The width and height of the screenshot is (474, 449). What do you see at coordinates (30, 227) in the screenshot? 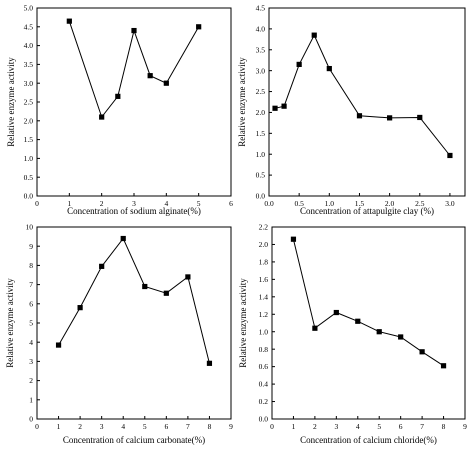
I see `y-tick-label: 10` at bounding box center [30, 227].